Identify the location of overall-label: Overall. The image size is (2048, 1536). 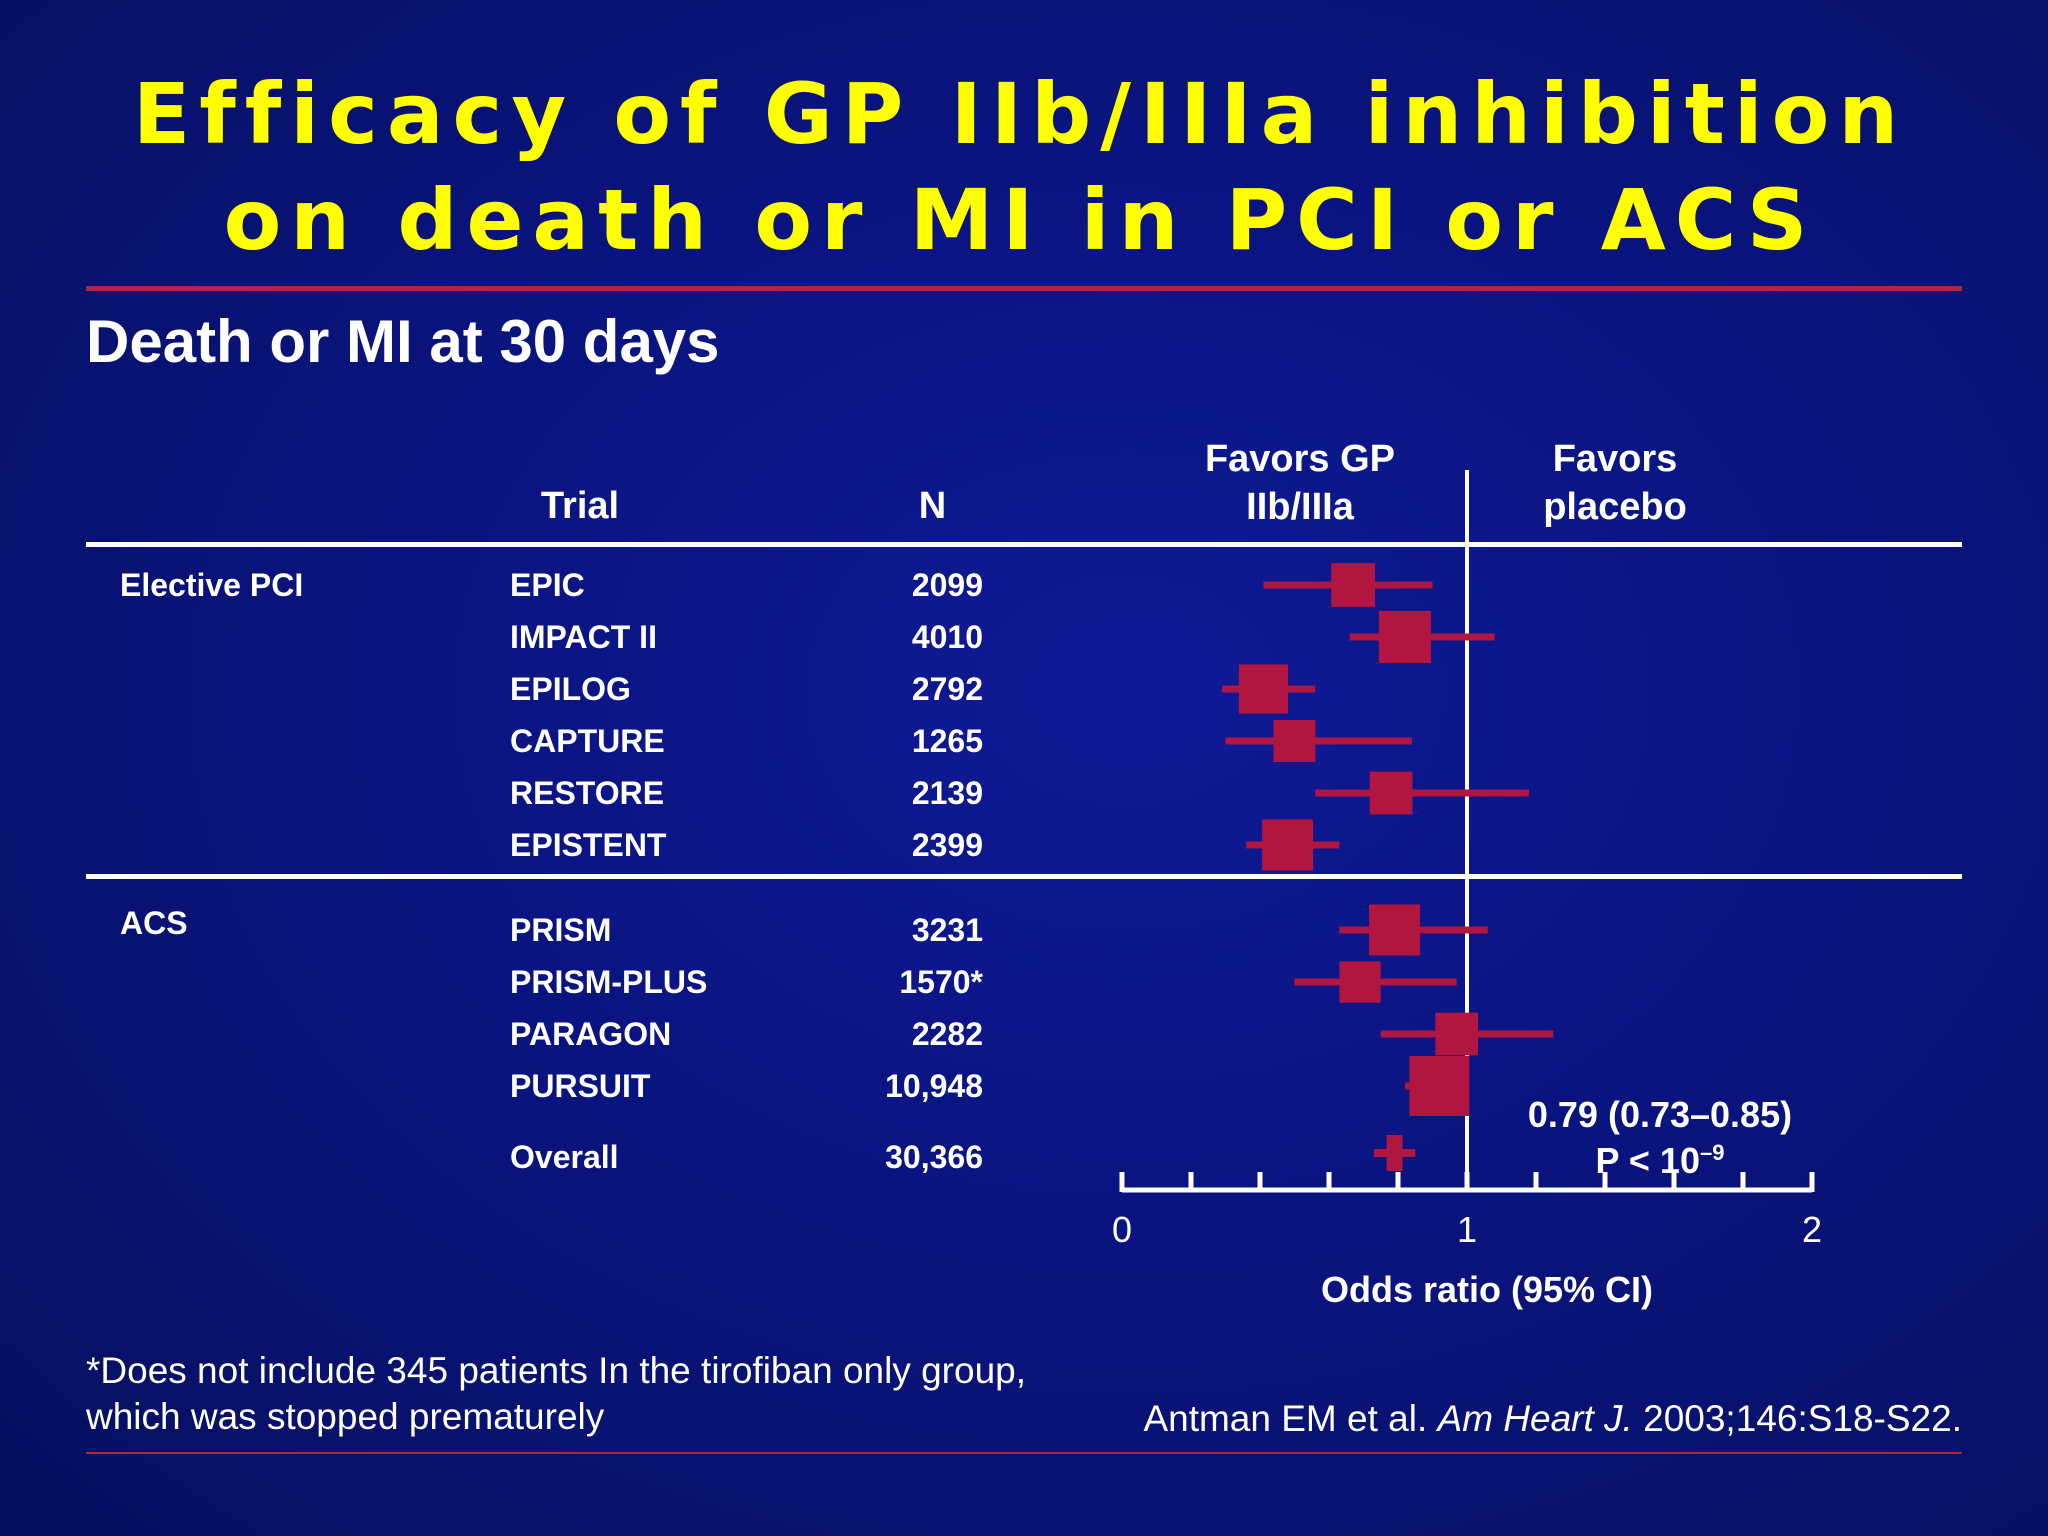
(564, 1157).